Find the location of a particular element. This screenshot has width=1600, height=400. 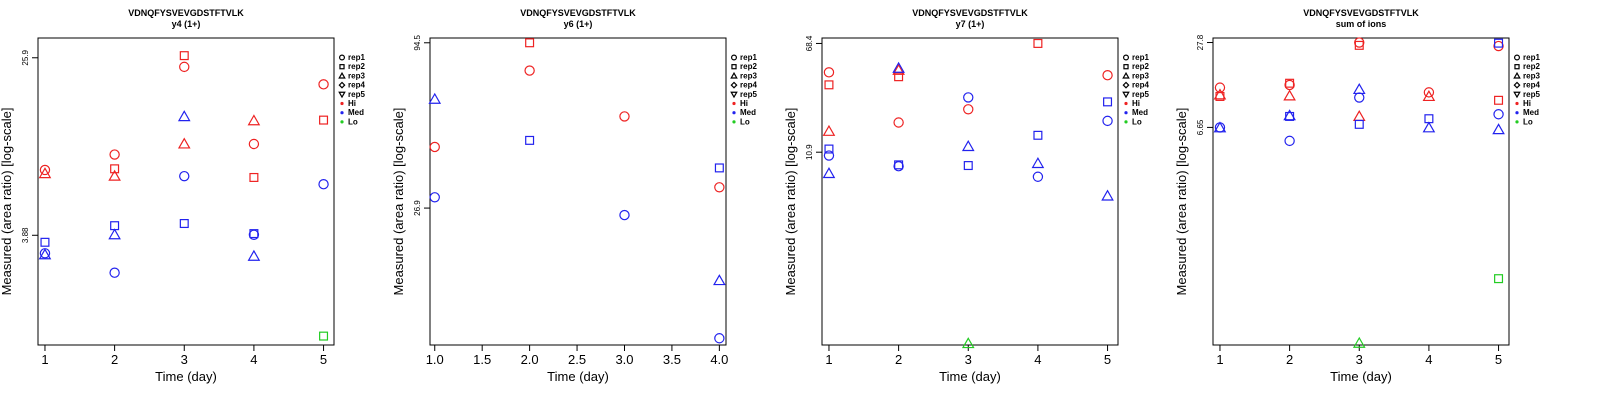

legend-entry-rep1: rep1 is located at coordinates (1135, 57).